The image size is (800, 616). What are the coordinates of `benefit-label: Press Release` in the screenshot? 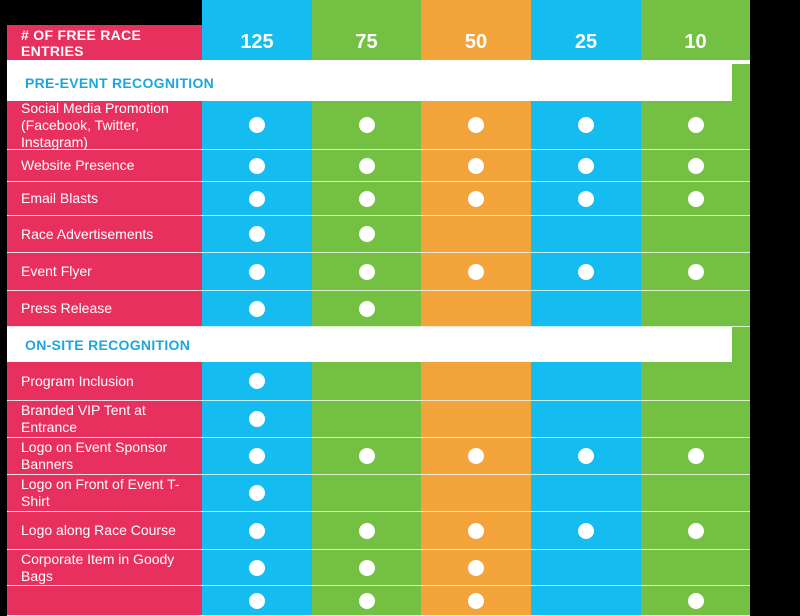 It's located at (104, 309).